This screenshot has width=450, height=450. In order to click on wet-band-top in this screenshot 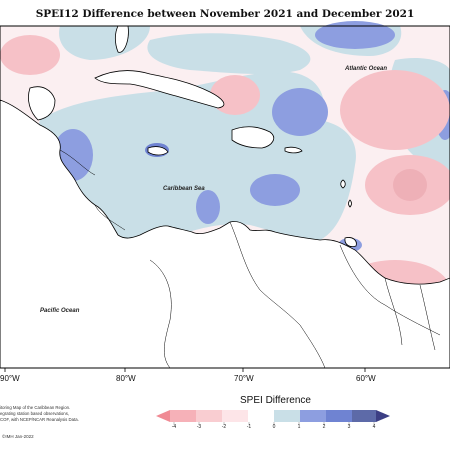, I will do `click(229, 54)`.